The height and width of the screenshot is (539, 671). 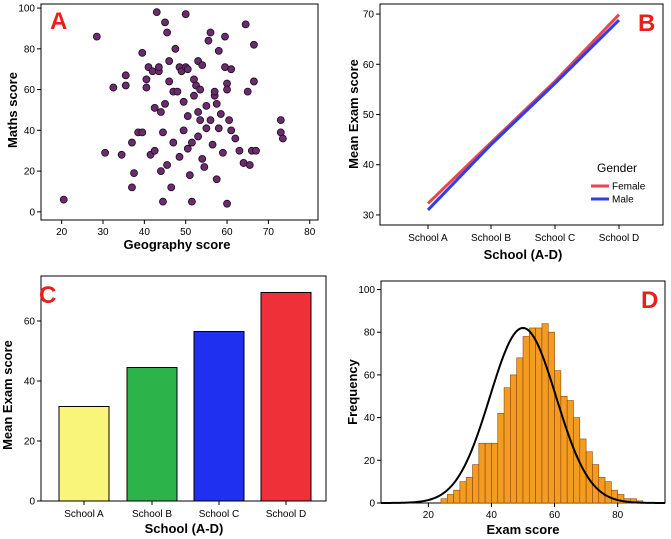 I want to click on panel-a-y-label: Maths score, so click(x=12, y=110).